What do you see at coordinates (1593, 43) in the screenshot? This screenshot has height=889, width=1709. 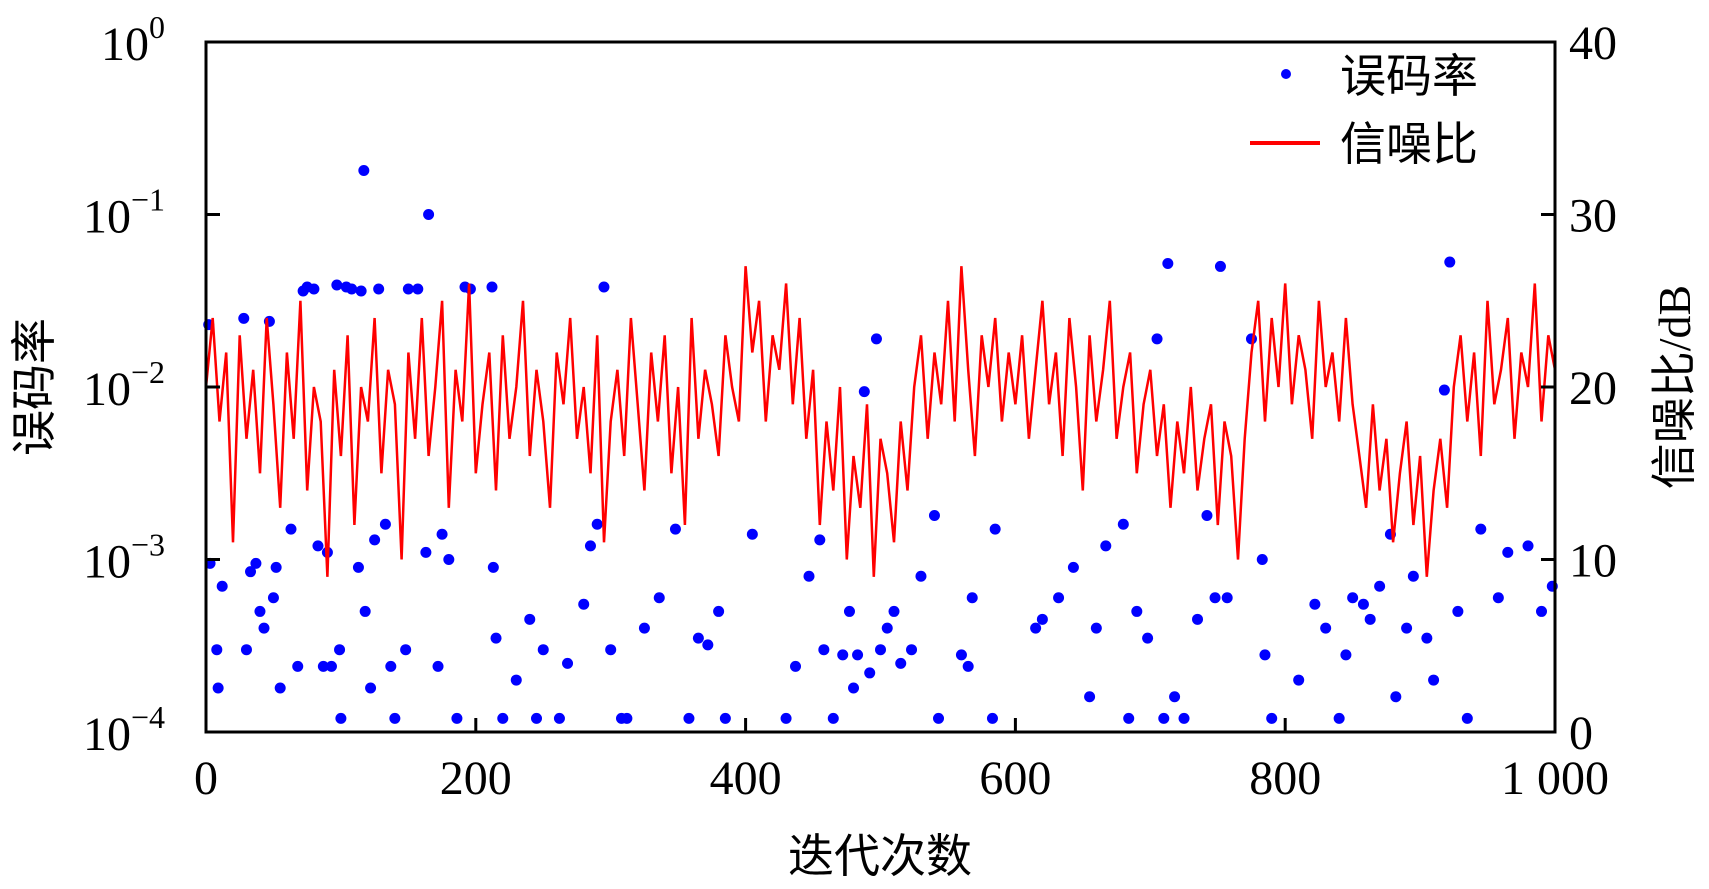 I see `y-right-tick-label: 40` at bounding box center [1593, 43].